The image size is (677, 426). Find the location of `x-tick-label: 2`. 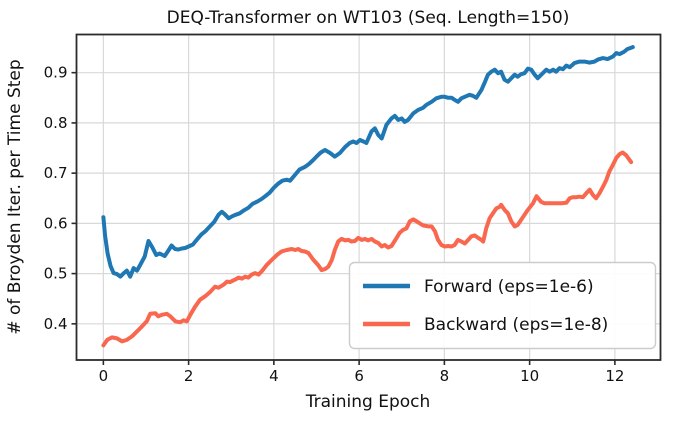

x-tick-label: 2 is located at coordinates (189, 376).